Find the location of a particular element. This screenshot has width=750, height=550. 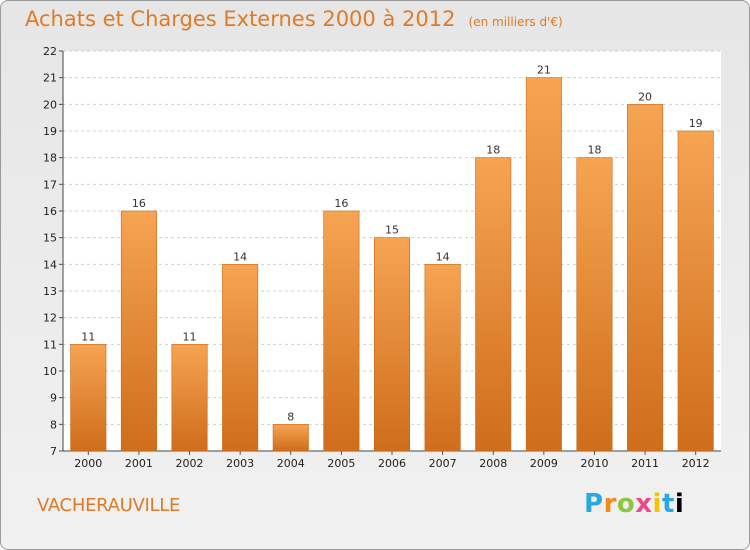

x-tick-label: 2010 is located at coordinates (594, 463).